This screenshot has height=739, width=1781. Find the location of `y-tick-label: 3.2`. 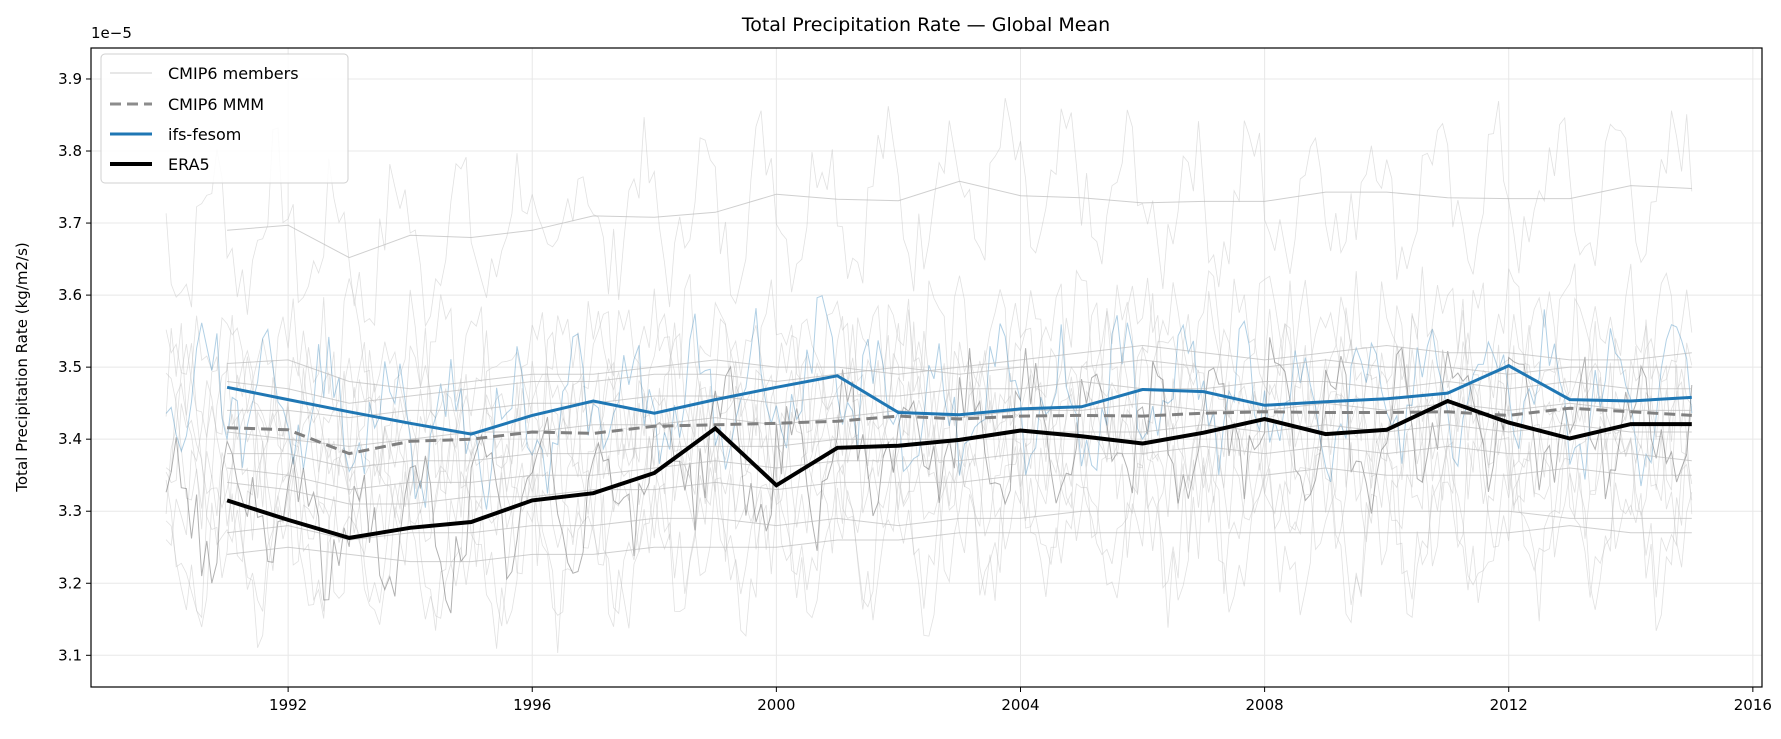

y-tick-label: 3.2 is located at coordinates (70, 583).